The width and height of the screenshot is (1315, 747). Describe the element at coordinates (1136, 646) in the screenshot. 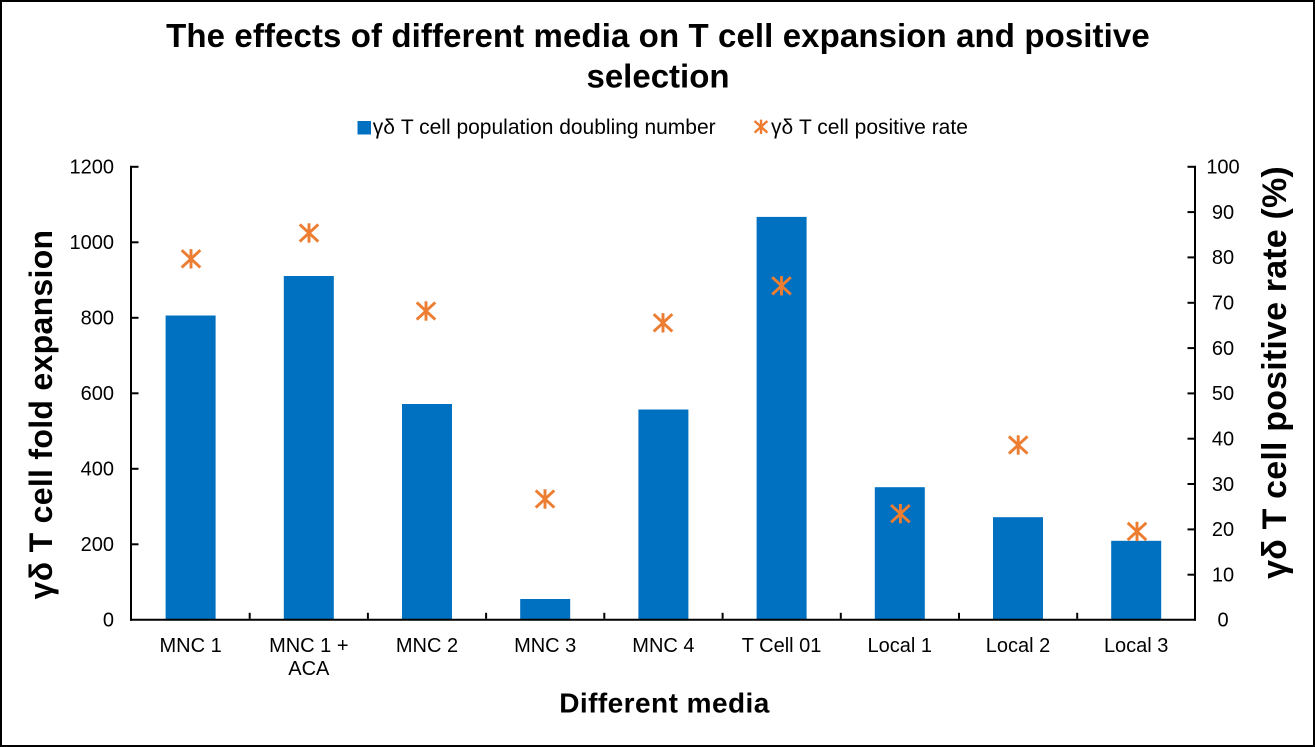

I see `svg-text: Local 3` at that location.